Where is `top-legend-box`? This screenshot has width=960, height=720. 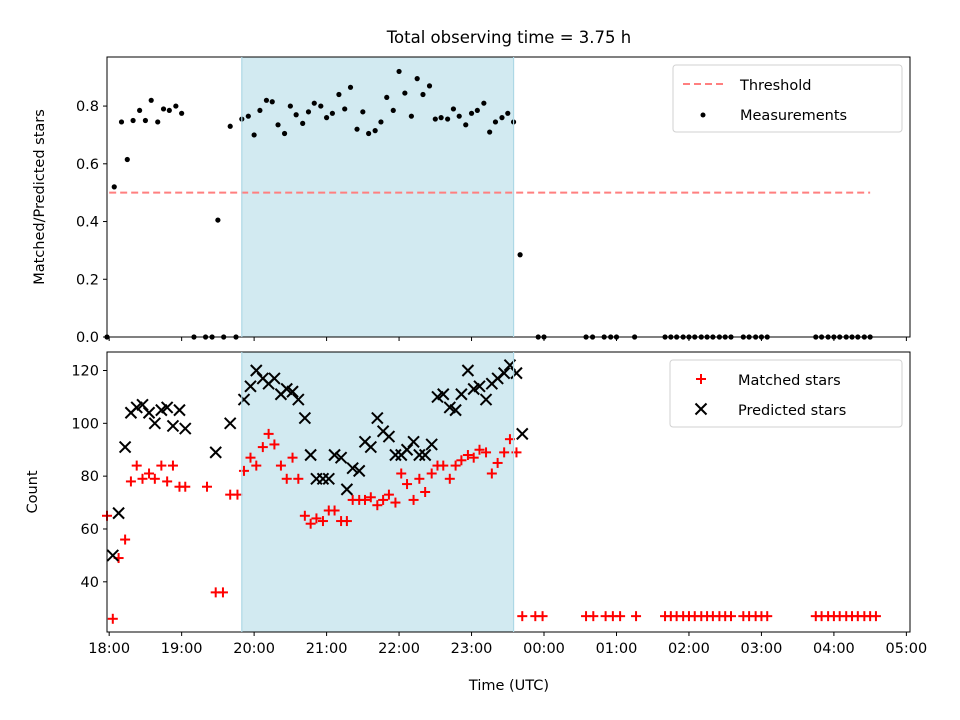 top-legend-box is located at coordinates (787, 98).